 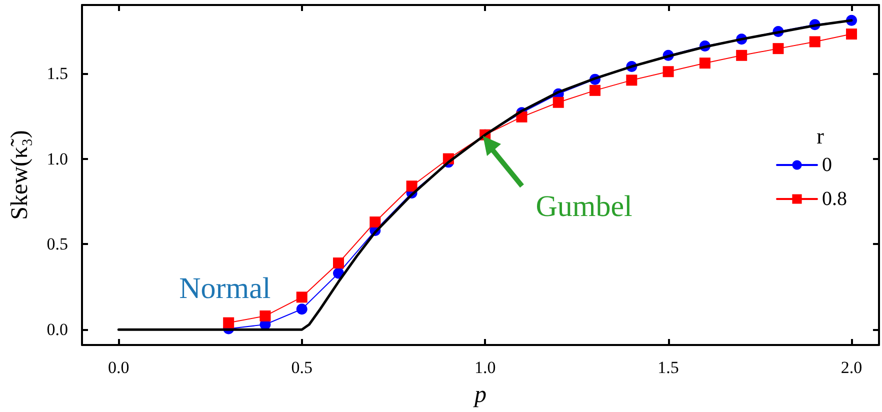 What do you see at coordinates (57, 73) in the screenshot?
I see `y-tick-label: 1.5` at bounding box center [57, 73].